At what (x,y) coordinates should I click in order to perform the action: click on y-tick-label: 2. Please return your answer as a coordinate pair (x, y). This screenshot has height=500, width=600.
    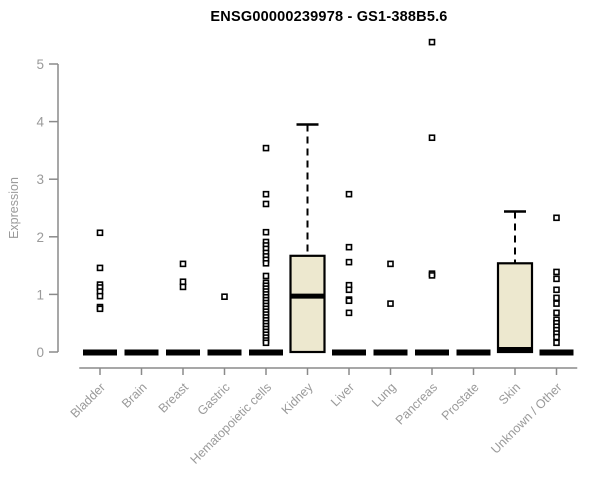
    Looking at the image, I should click on (40, 237).